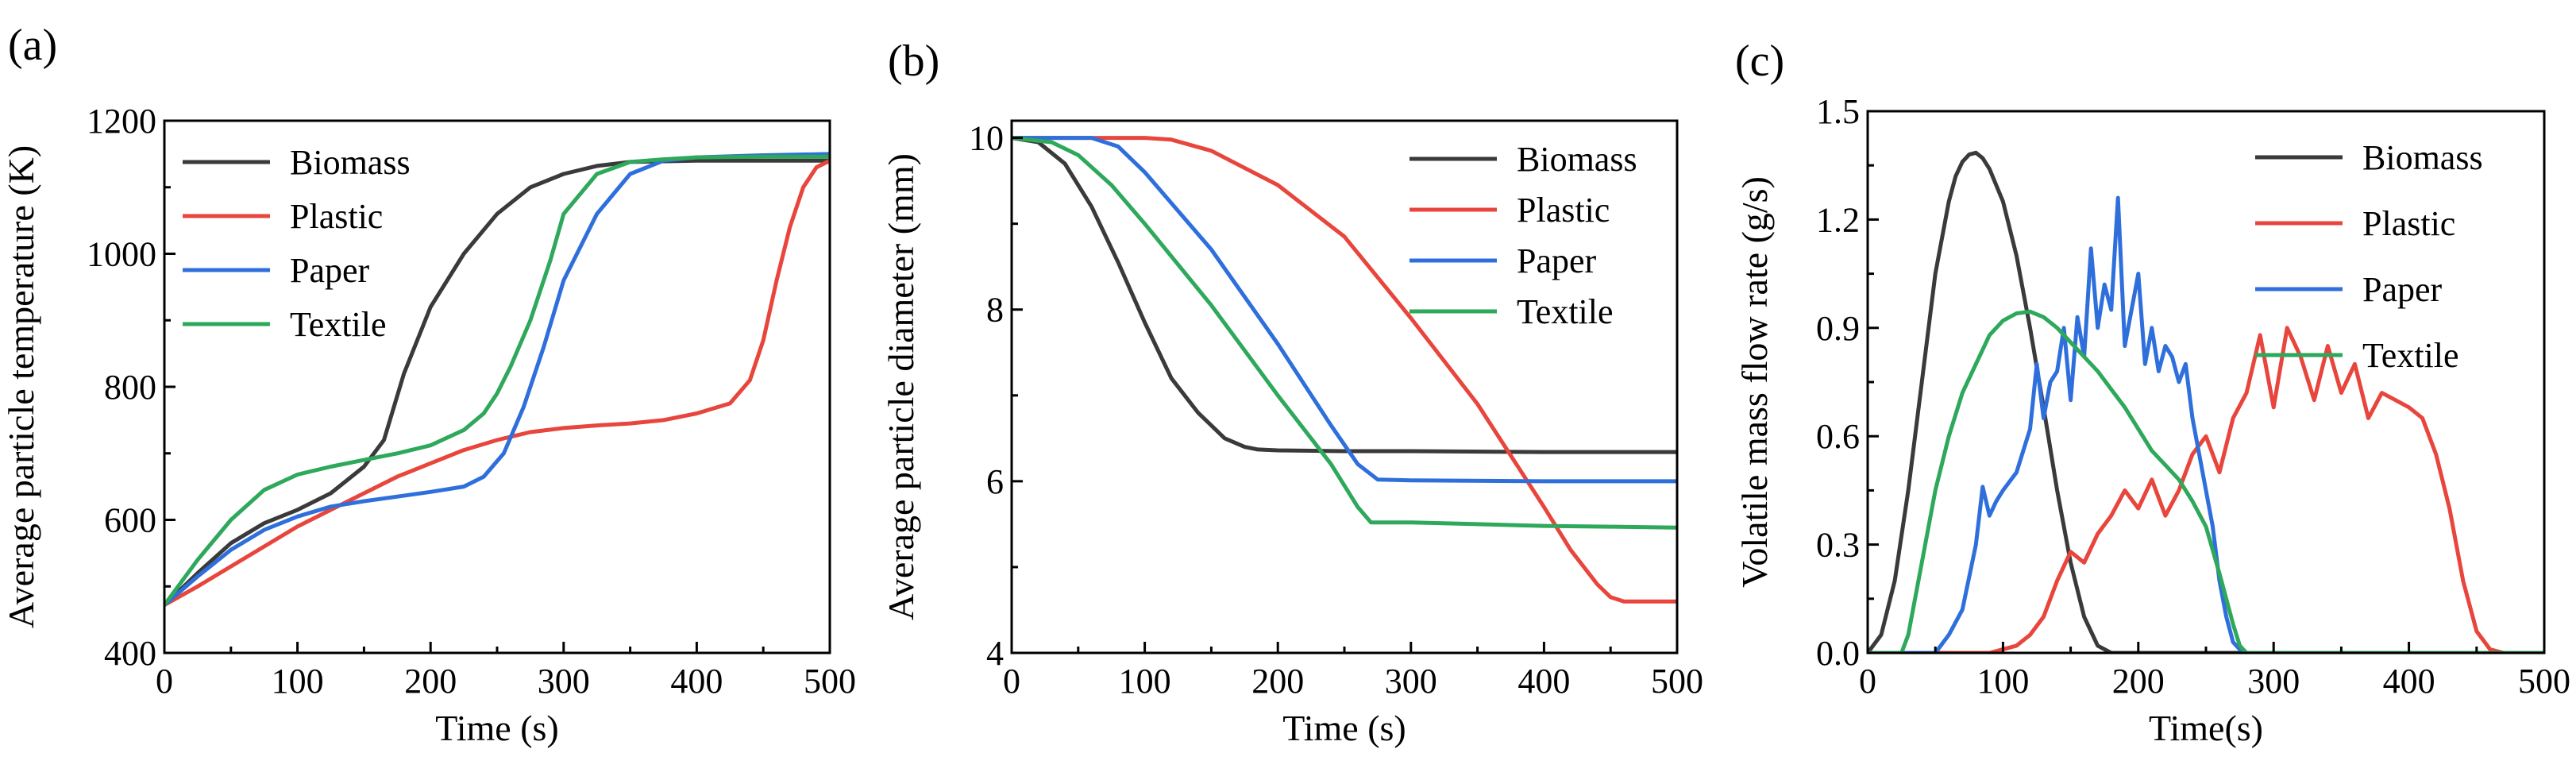 This screenshot has width=2576, height=780. What do you see at coordinates (1754, 382) in the screenshot?
I see `chart-c-y-axis-title: Volatile mass flow rate (g/s)` at bounding box center [1754, 382].